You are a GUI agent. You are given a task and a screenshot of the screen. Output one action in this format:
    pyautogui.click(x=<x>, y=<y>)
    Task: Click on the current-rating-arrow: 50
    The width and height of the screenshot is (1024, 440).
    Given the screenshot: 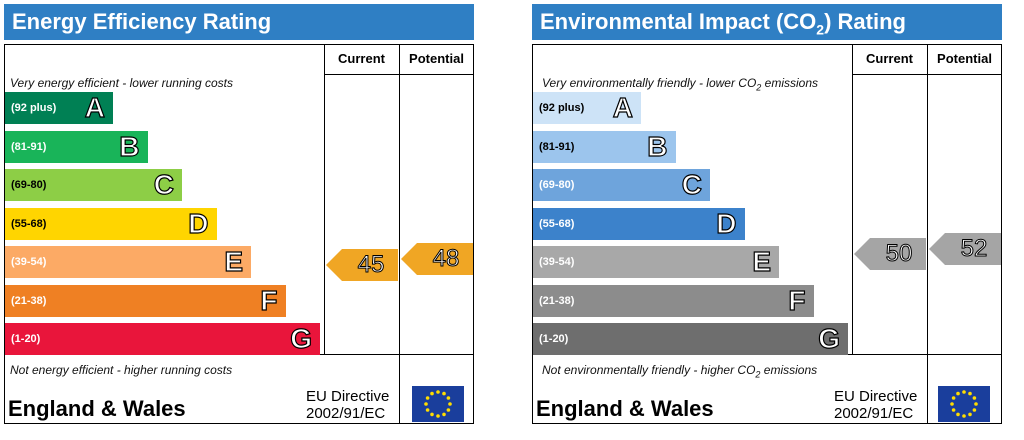 What is the action you would take?
    pyautogui.click(x=890, y=253)
    